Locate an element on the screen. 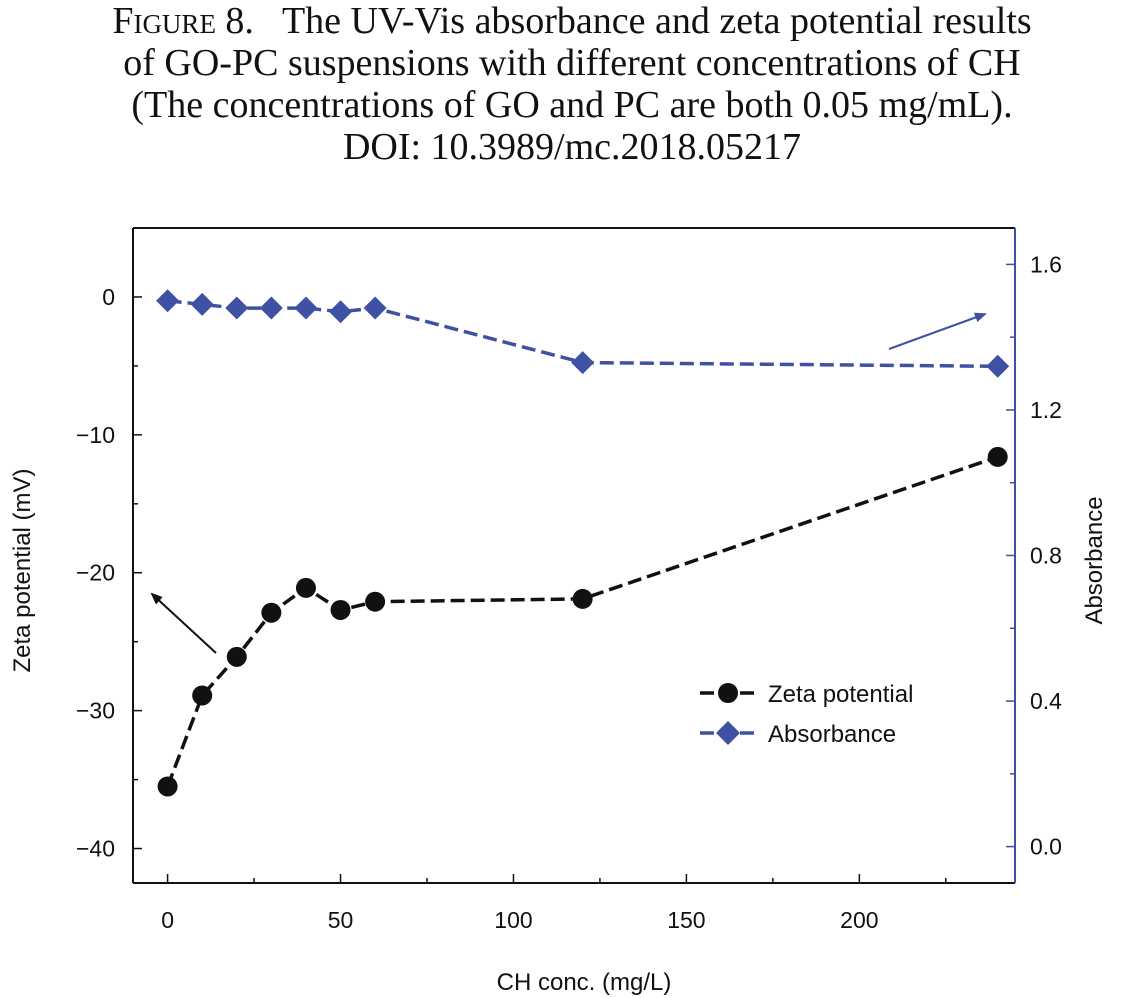 The image size is (1144, 998). y2-tick-label: 0.0 is located at coordinates (1046, 847).